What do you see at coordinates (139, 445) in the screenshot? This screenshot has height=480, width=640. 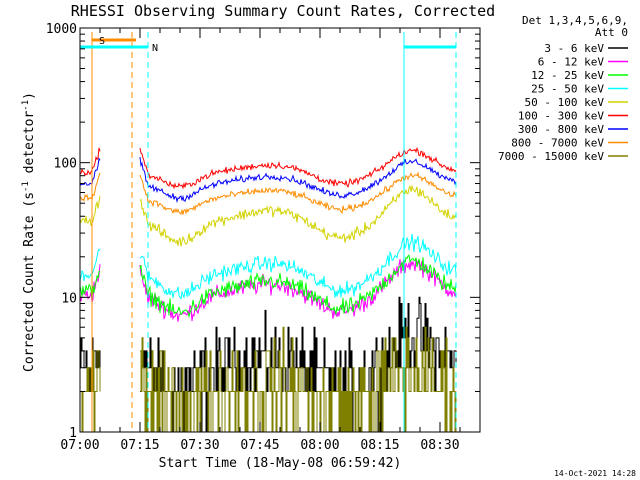 I see `x-tick-label: 07:15` at bounding box center [139, 445].